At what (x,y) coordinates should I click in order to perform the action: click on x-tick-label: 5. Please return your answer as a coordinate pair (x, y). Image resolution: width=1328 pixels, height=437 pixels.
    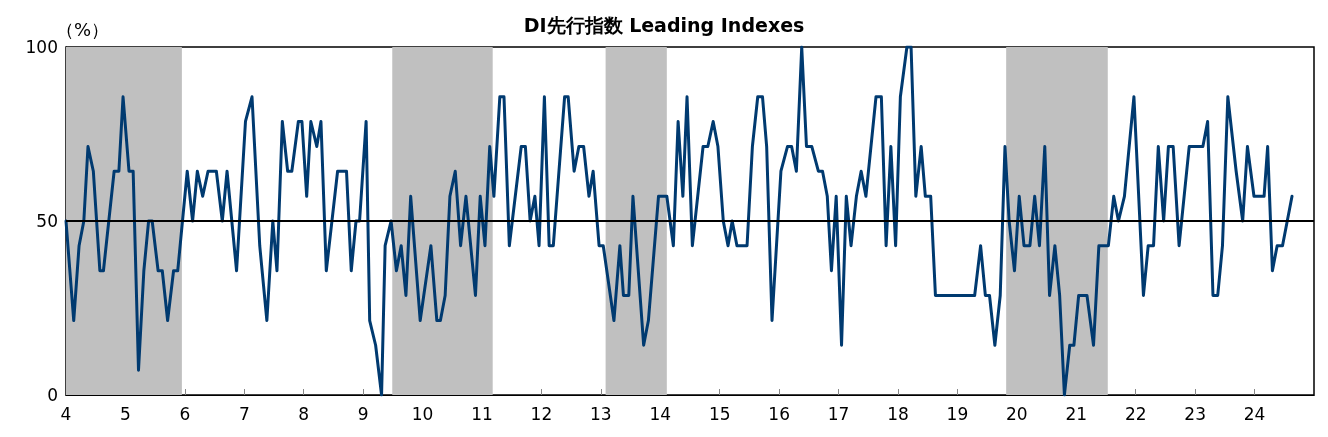
    Looking at the image, I should click on (125, 413).